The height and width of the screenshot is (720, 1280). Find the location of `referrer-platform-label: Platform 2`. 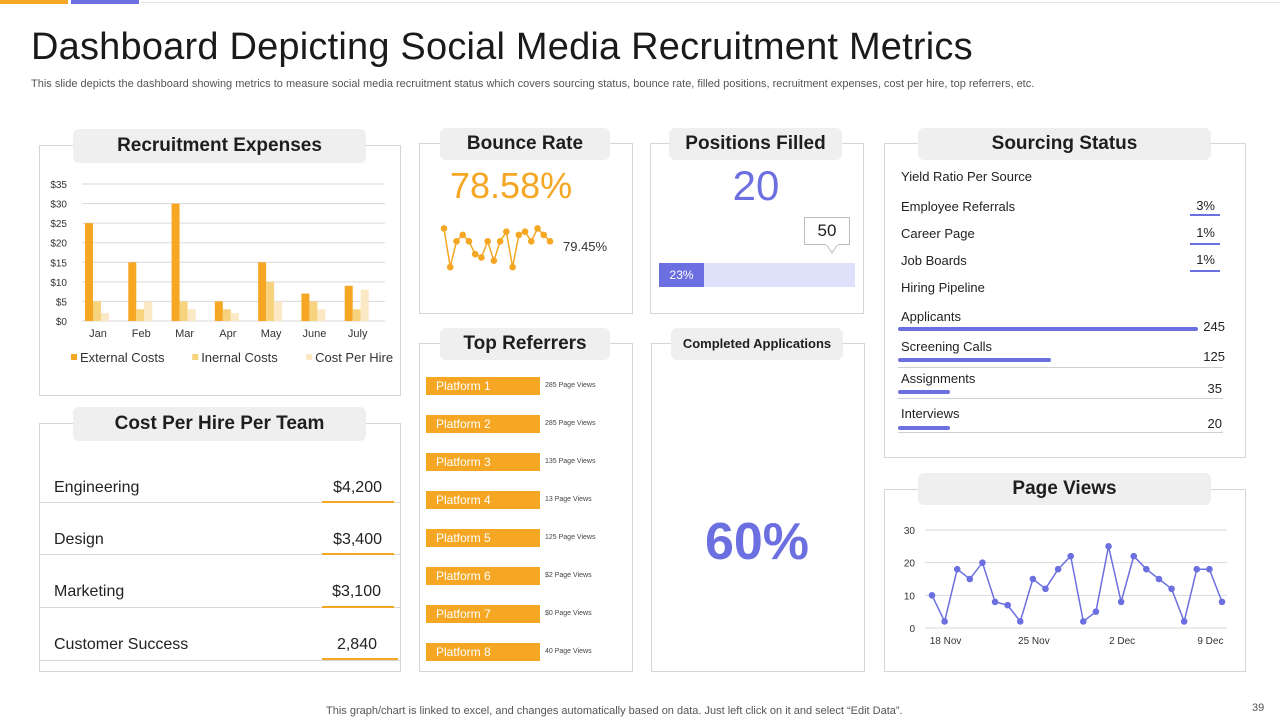

referrer-platform-label: Platform 2 is located at coordinates (483, 424).